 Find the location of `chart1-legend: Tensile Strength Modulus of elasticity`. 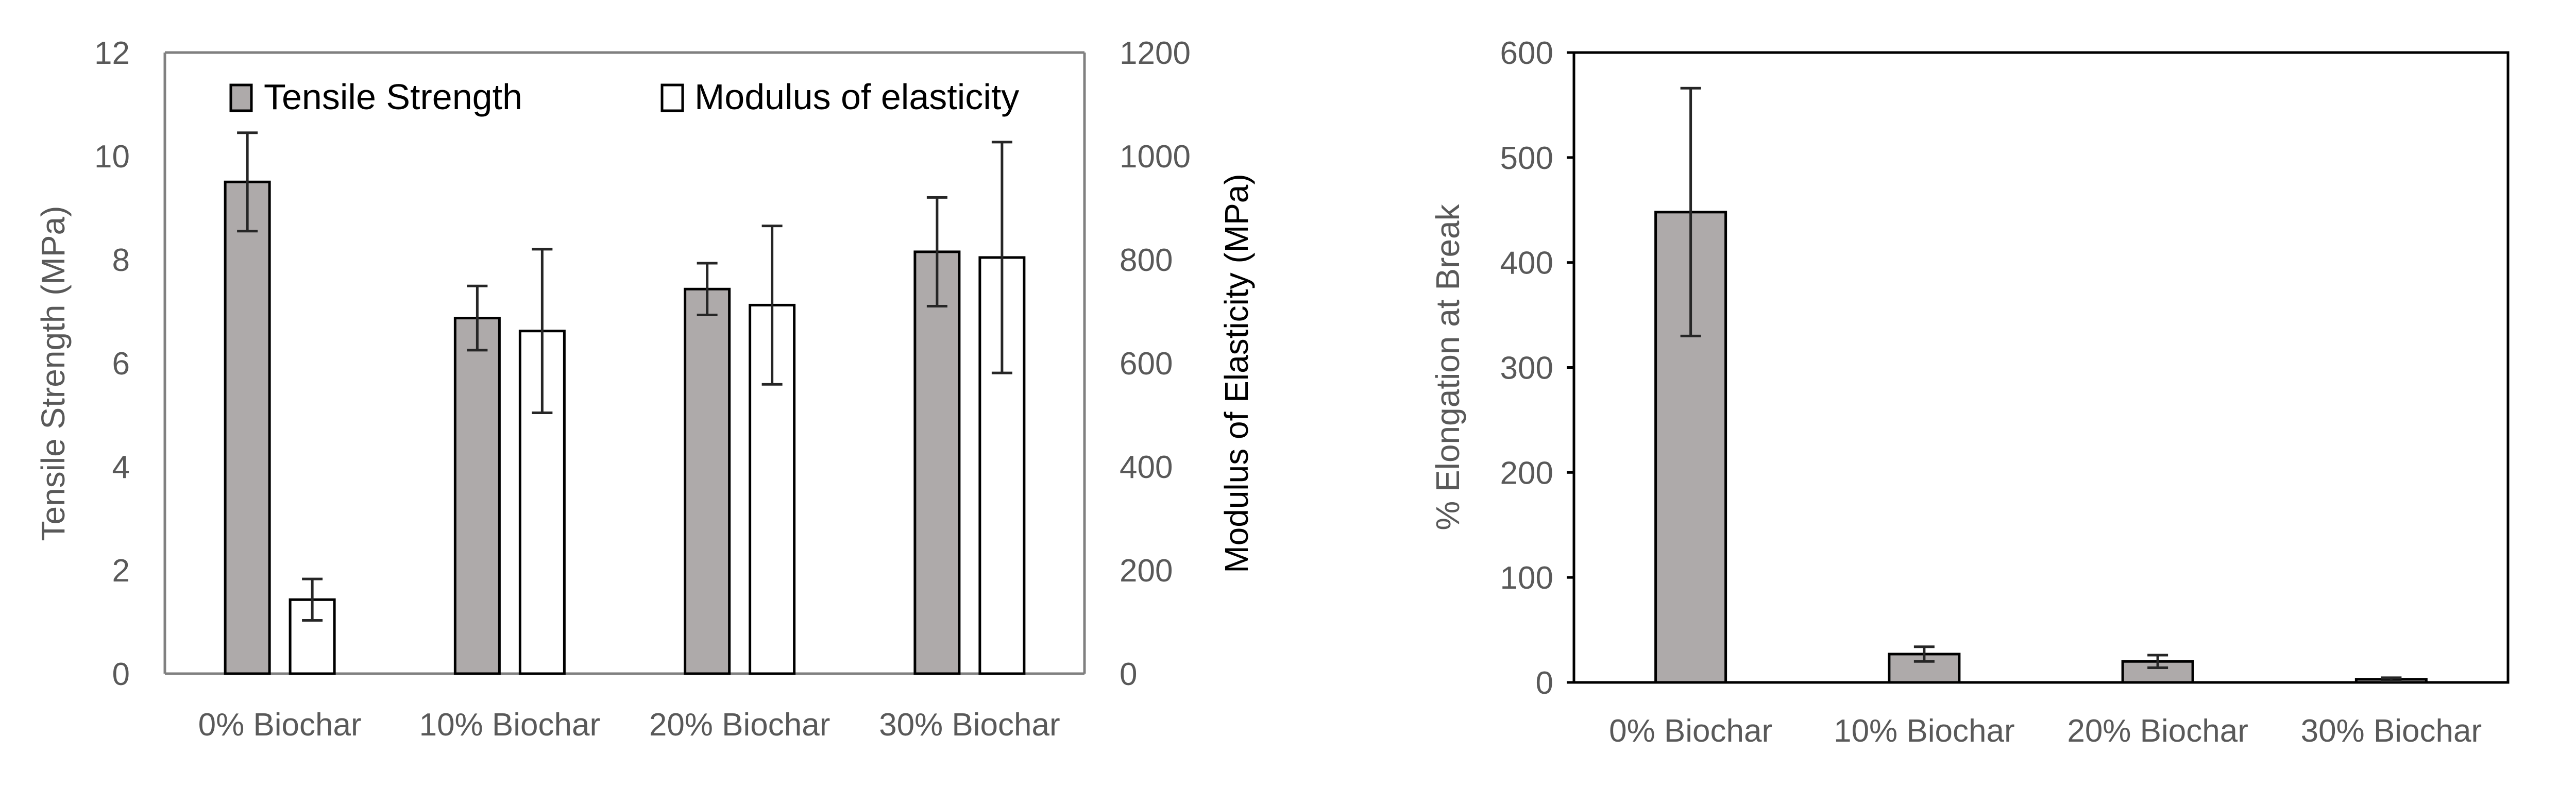

chart1-legend: Tensile Strength Modulus of elasticity is located at coordinates (624, 97).